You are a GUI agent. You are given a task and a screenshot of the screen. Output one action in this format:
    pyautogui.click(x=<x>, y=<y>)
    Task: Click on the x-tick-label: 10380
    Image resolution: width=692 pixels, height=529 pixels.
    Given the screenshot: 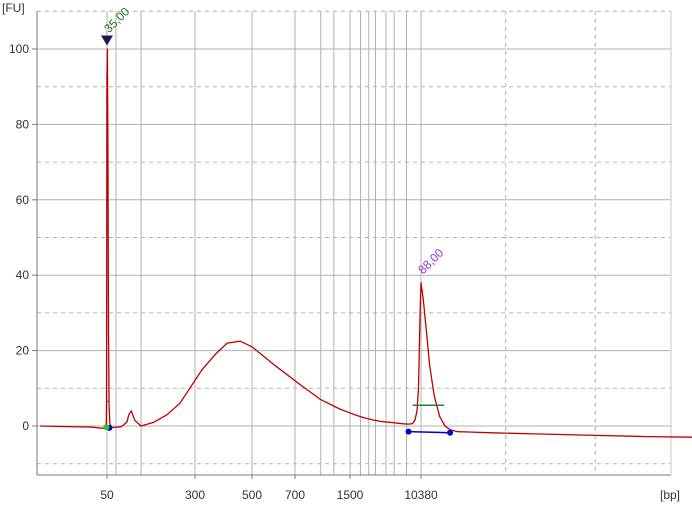 What is the action you would take?
    pyautogui.click(x=421, y=495)
    